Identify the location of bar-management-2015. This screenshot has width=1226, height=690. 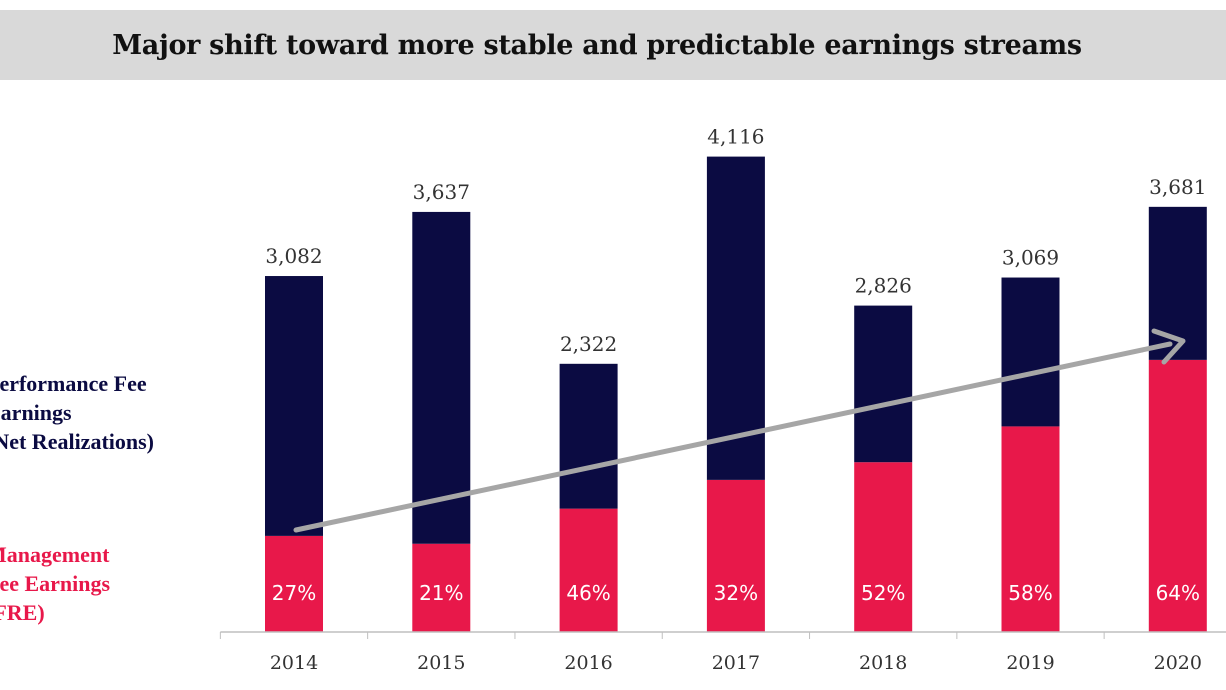
(441, 587).